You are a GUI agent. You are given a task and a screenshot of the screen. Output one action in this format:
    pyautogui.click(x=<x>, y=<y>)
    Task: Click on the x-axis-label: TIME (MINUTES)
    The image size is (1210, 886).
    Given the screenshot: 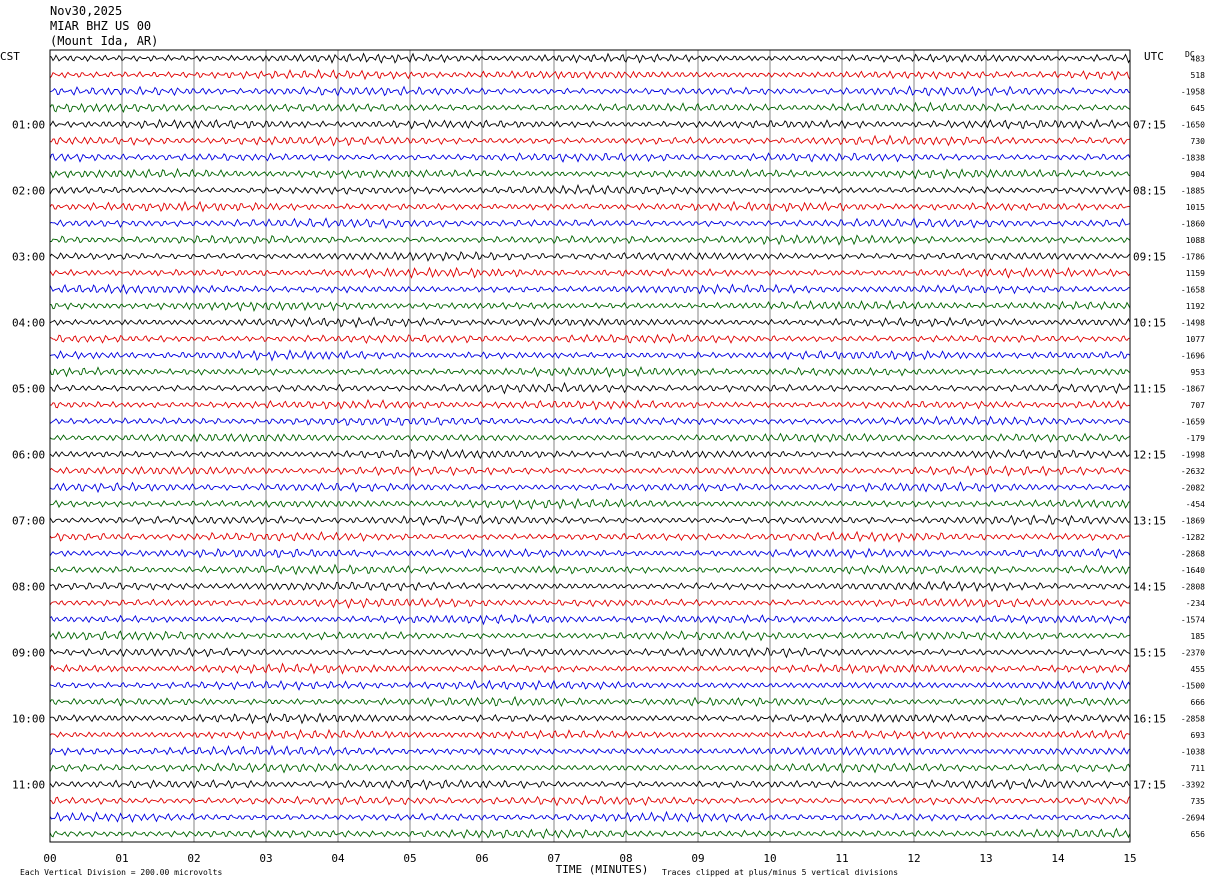 What is the action you would take?
    pyautogui.click(x=602, y=869)
    